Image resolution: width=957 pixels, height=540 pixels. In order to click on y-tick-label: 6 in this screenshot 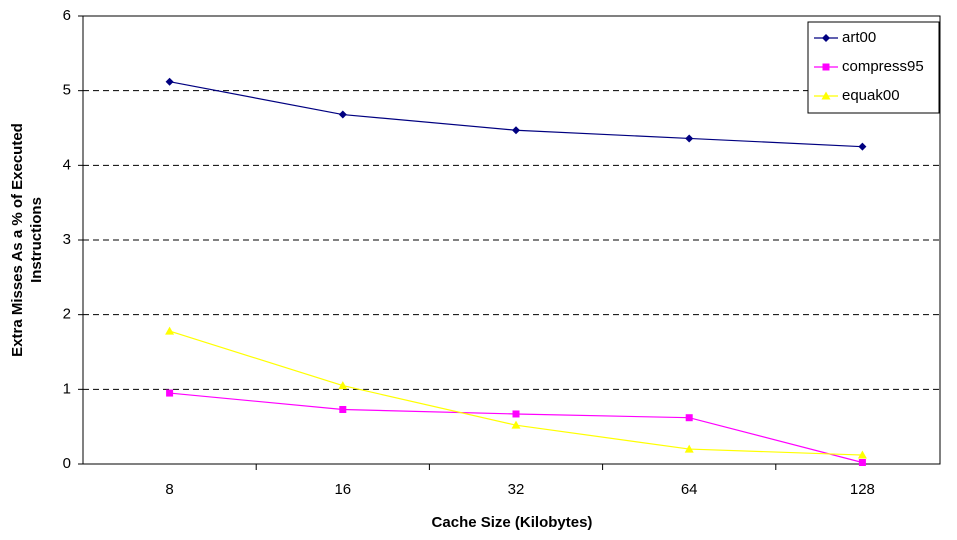, I will do `click(67, 15)`.